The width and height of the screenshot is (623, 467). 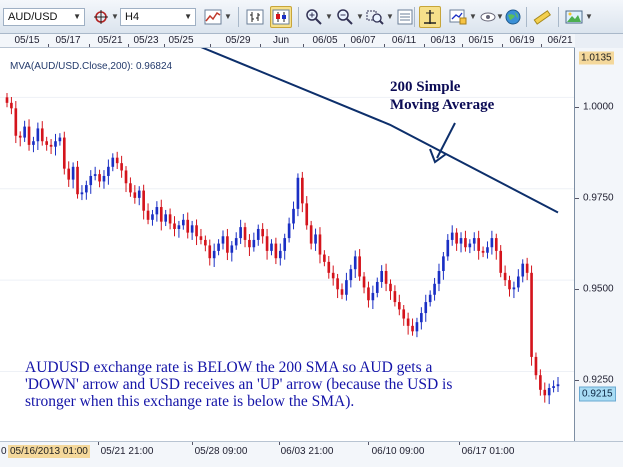 I want to click on symbol-select: AUD/USD ▼, so click(x=44, y=17).